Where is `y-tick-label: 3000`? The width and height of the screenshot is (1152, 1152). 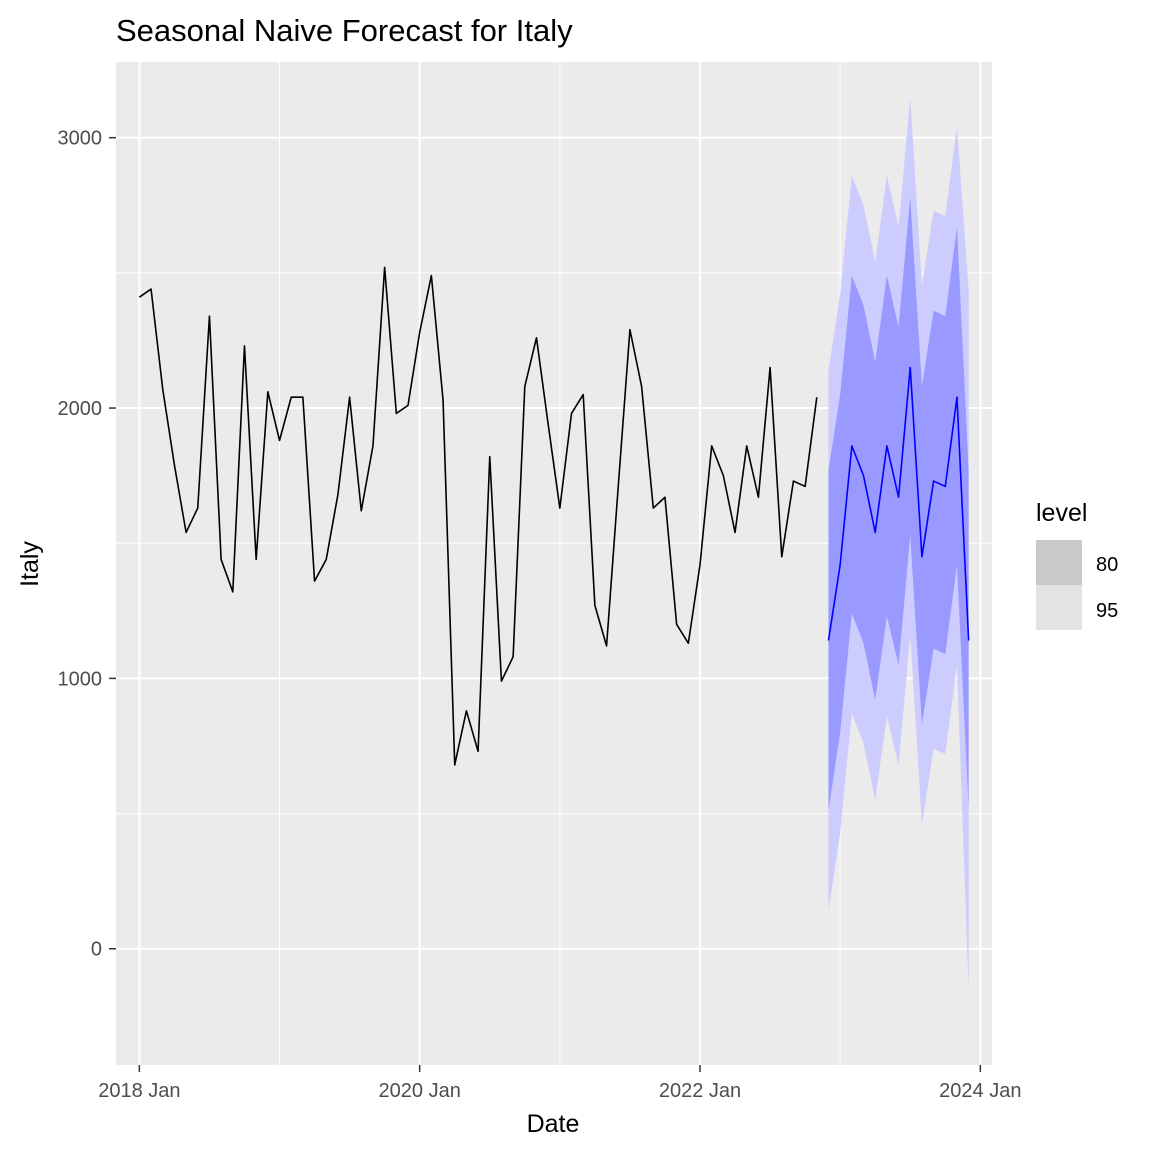 y-tick-label: 3000 is located at coordinates (80, 139).